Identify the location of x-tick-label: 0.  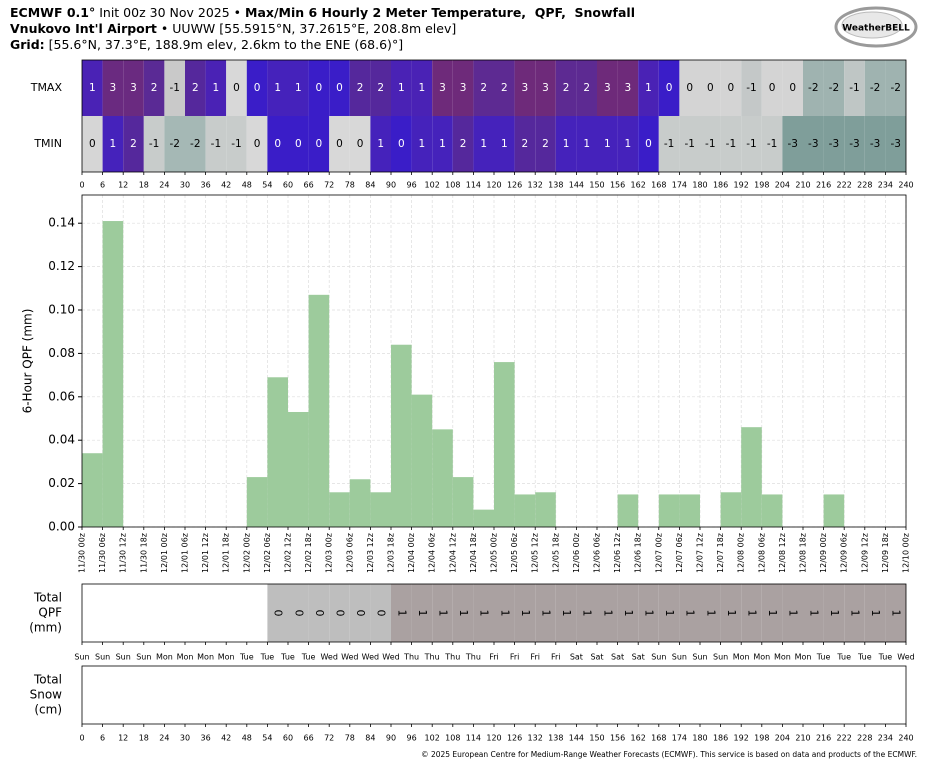
(81, 738).